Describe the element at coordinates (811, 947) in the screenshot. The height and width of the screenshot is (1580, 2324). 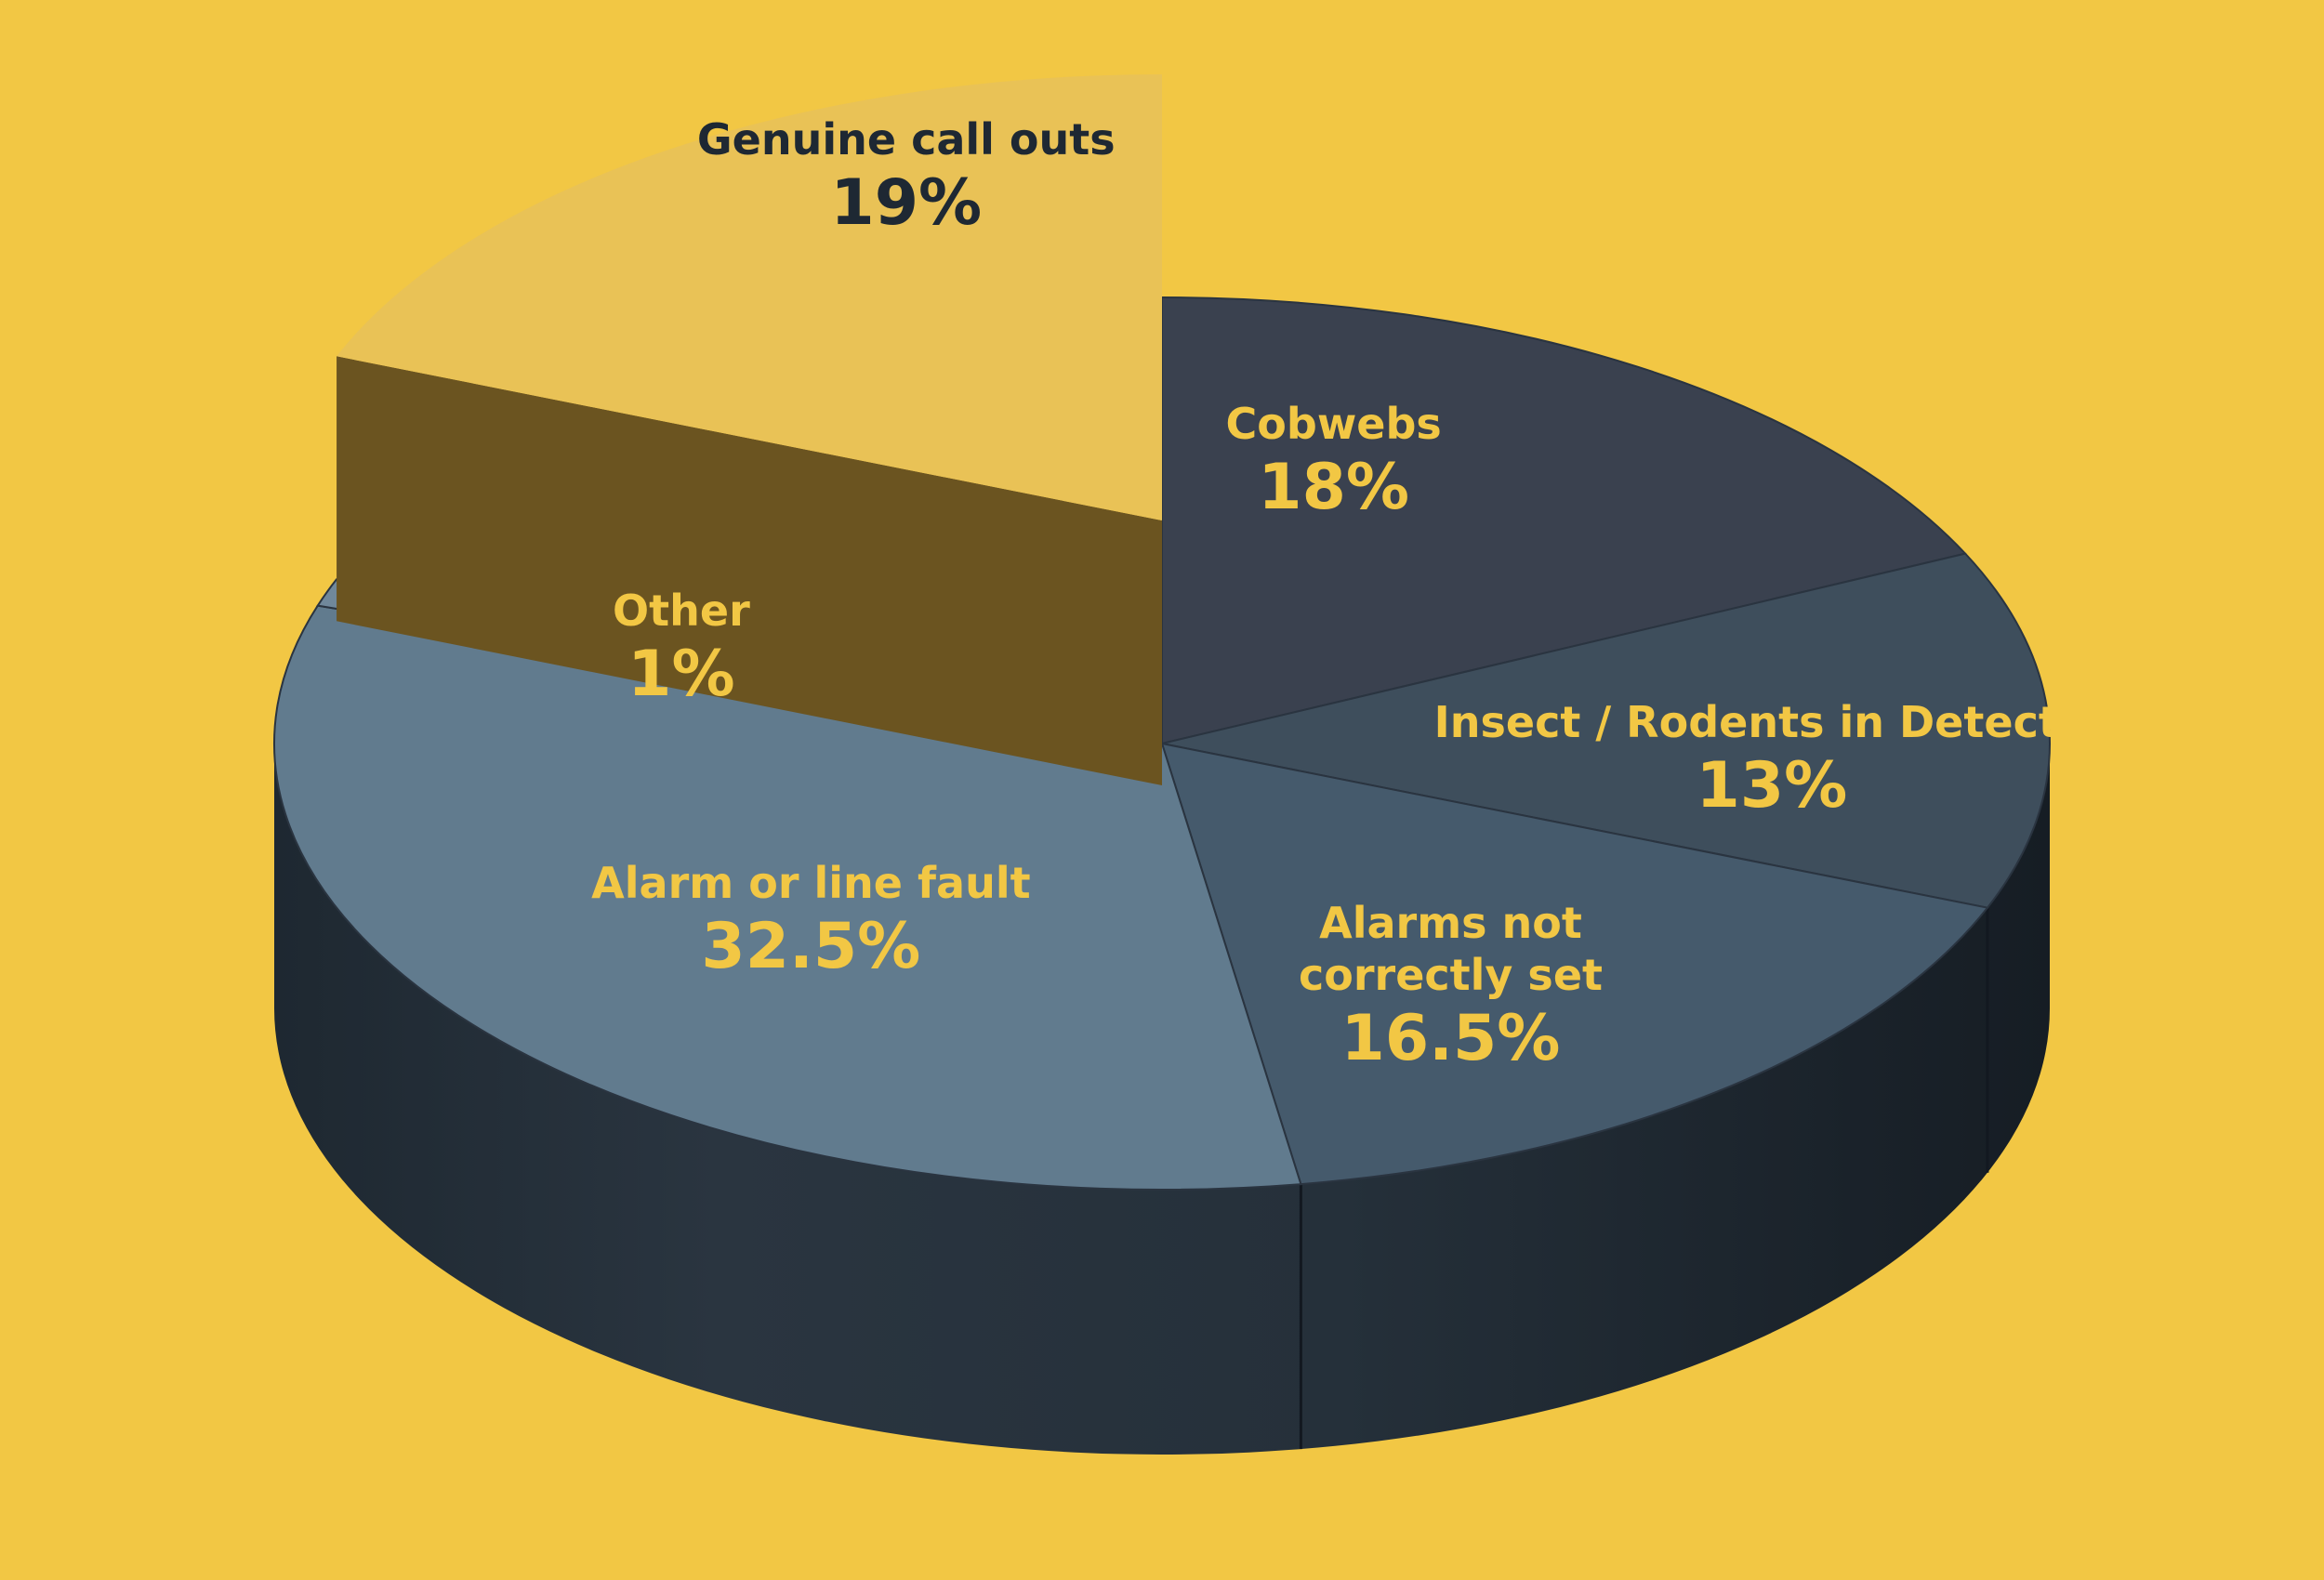
I see `slice-percent: 32.5%` at that location.